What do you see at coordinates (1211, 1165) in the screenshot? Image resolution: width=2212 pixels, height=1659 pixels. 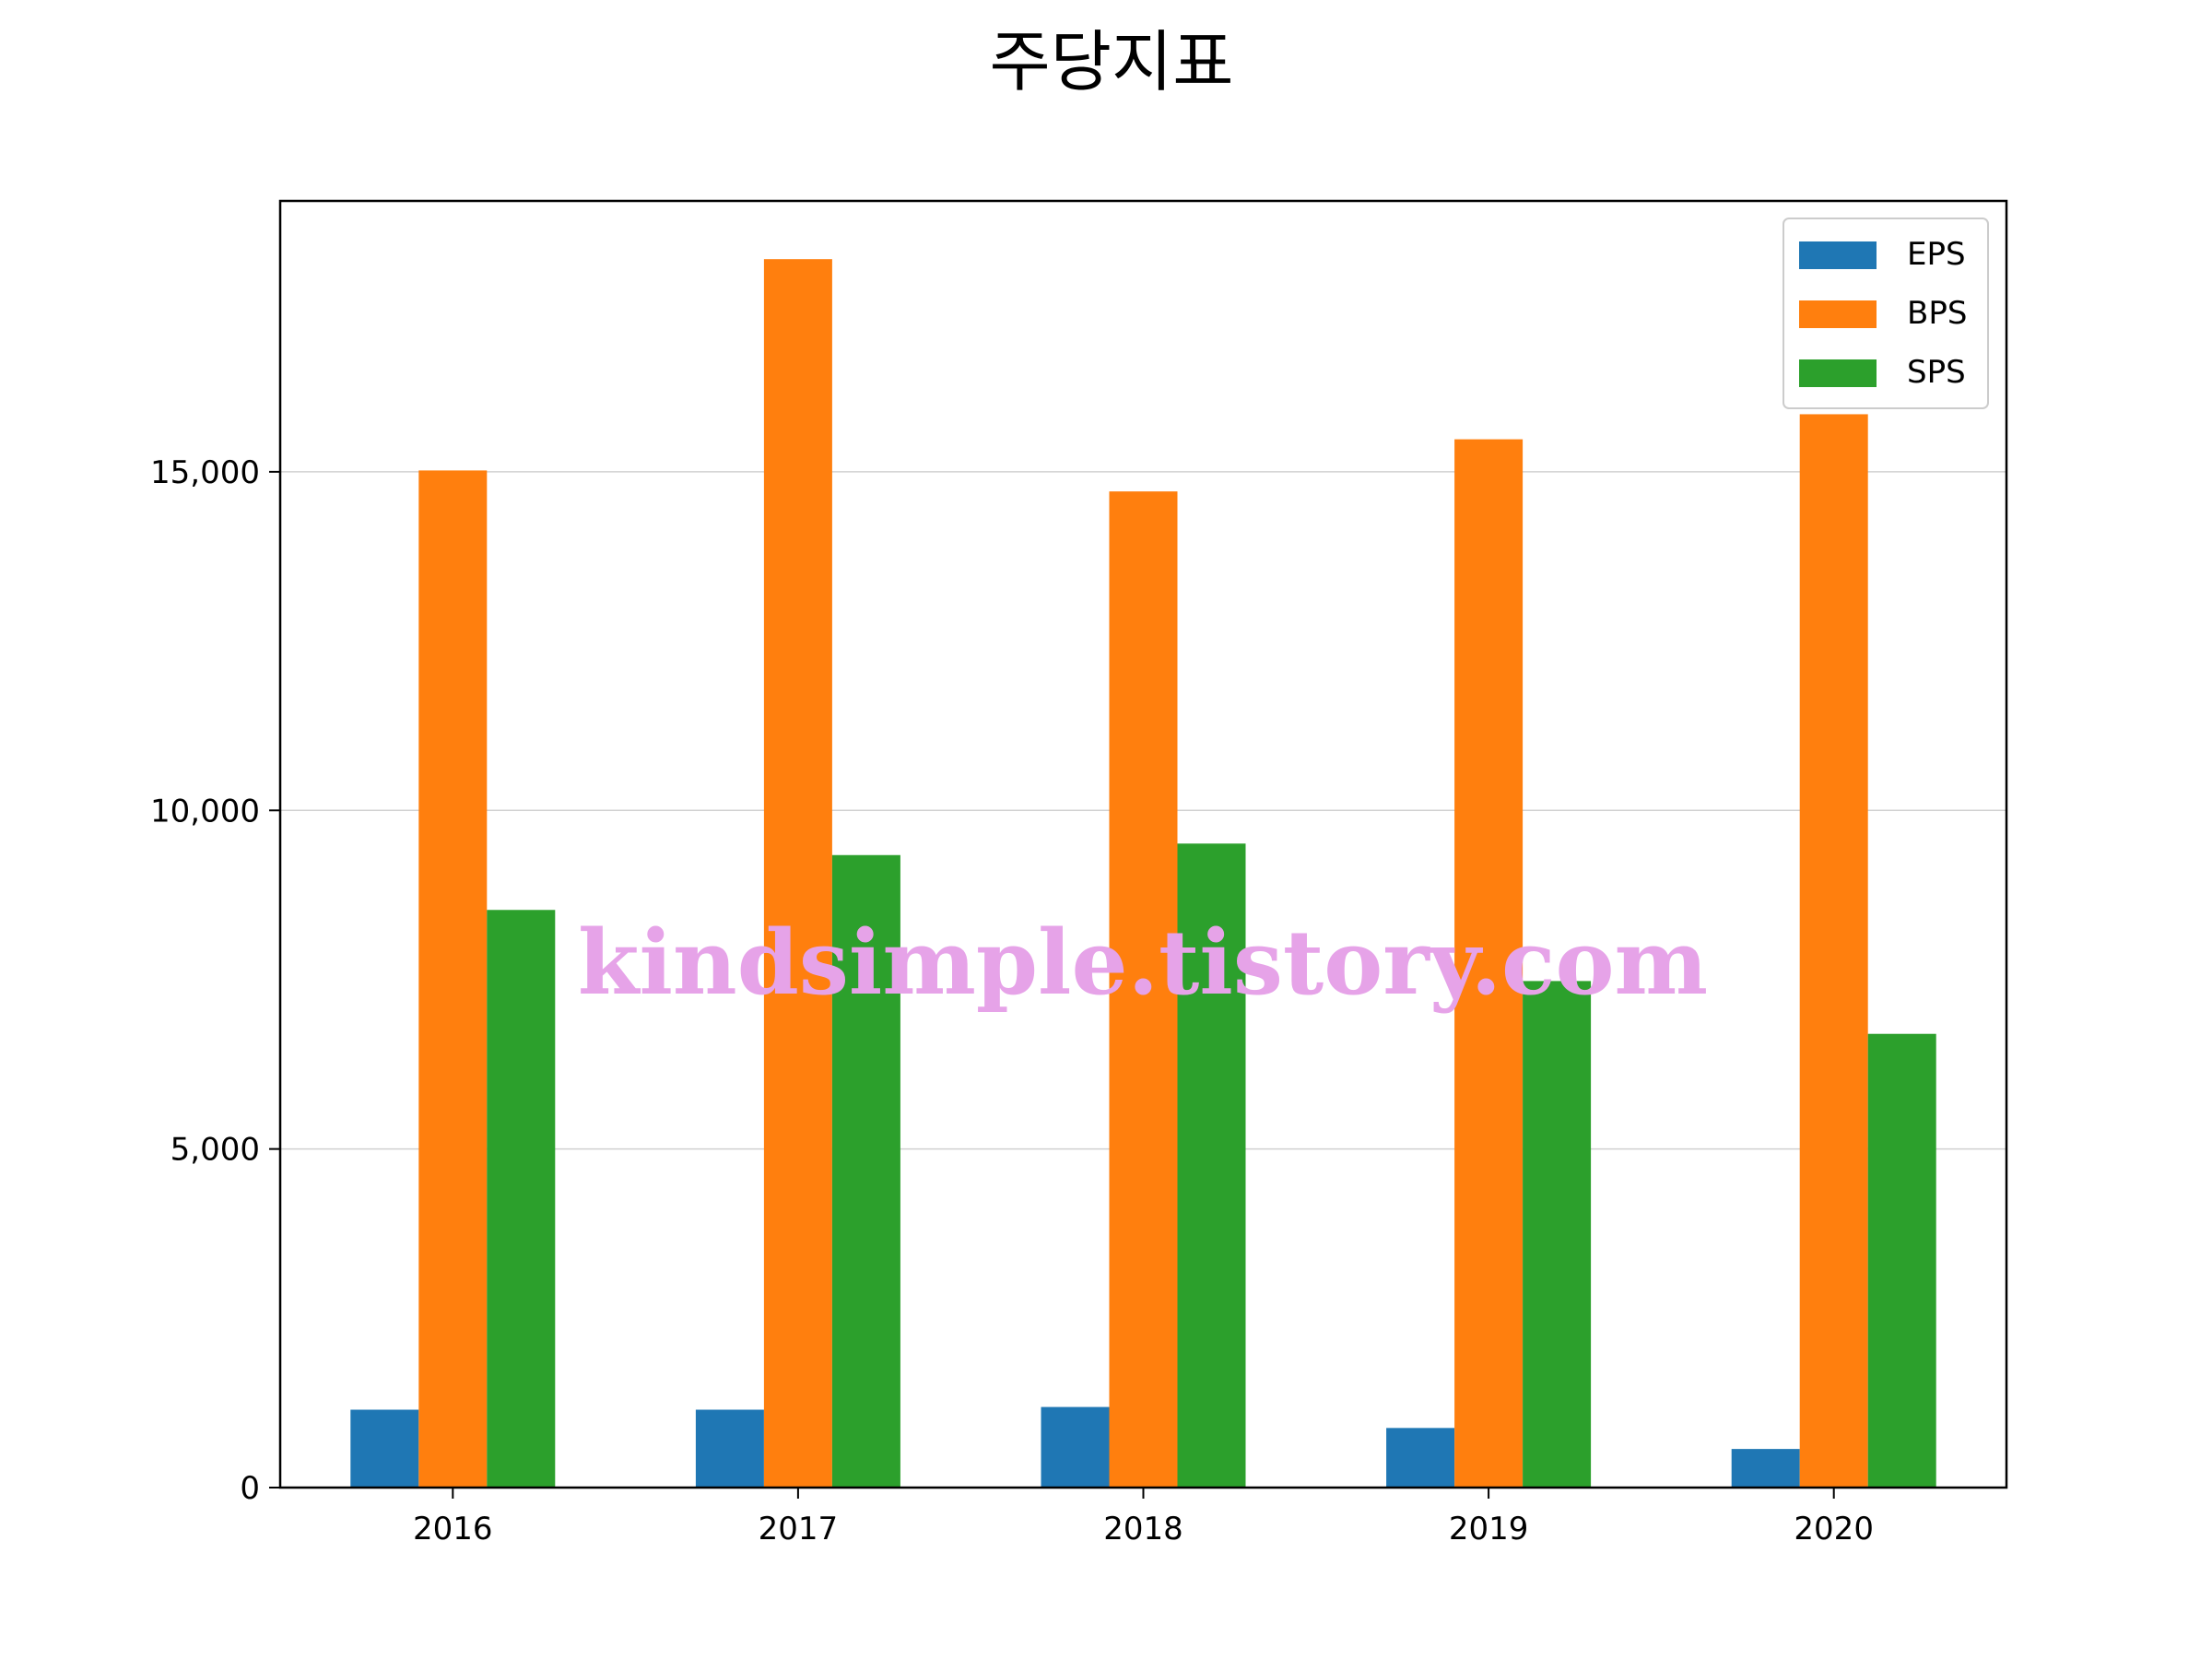 I see `bar-sps-2018` at bounding box center [1211, 1165].